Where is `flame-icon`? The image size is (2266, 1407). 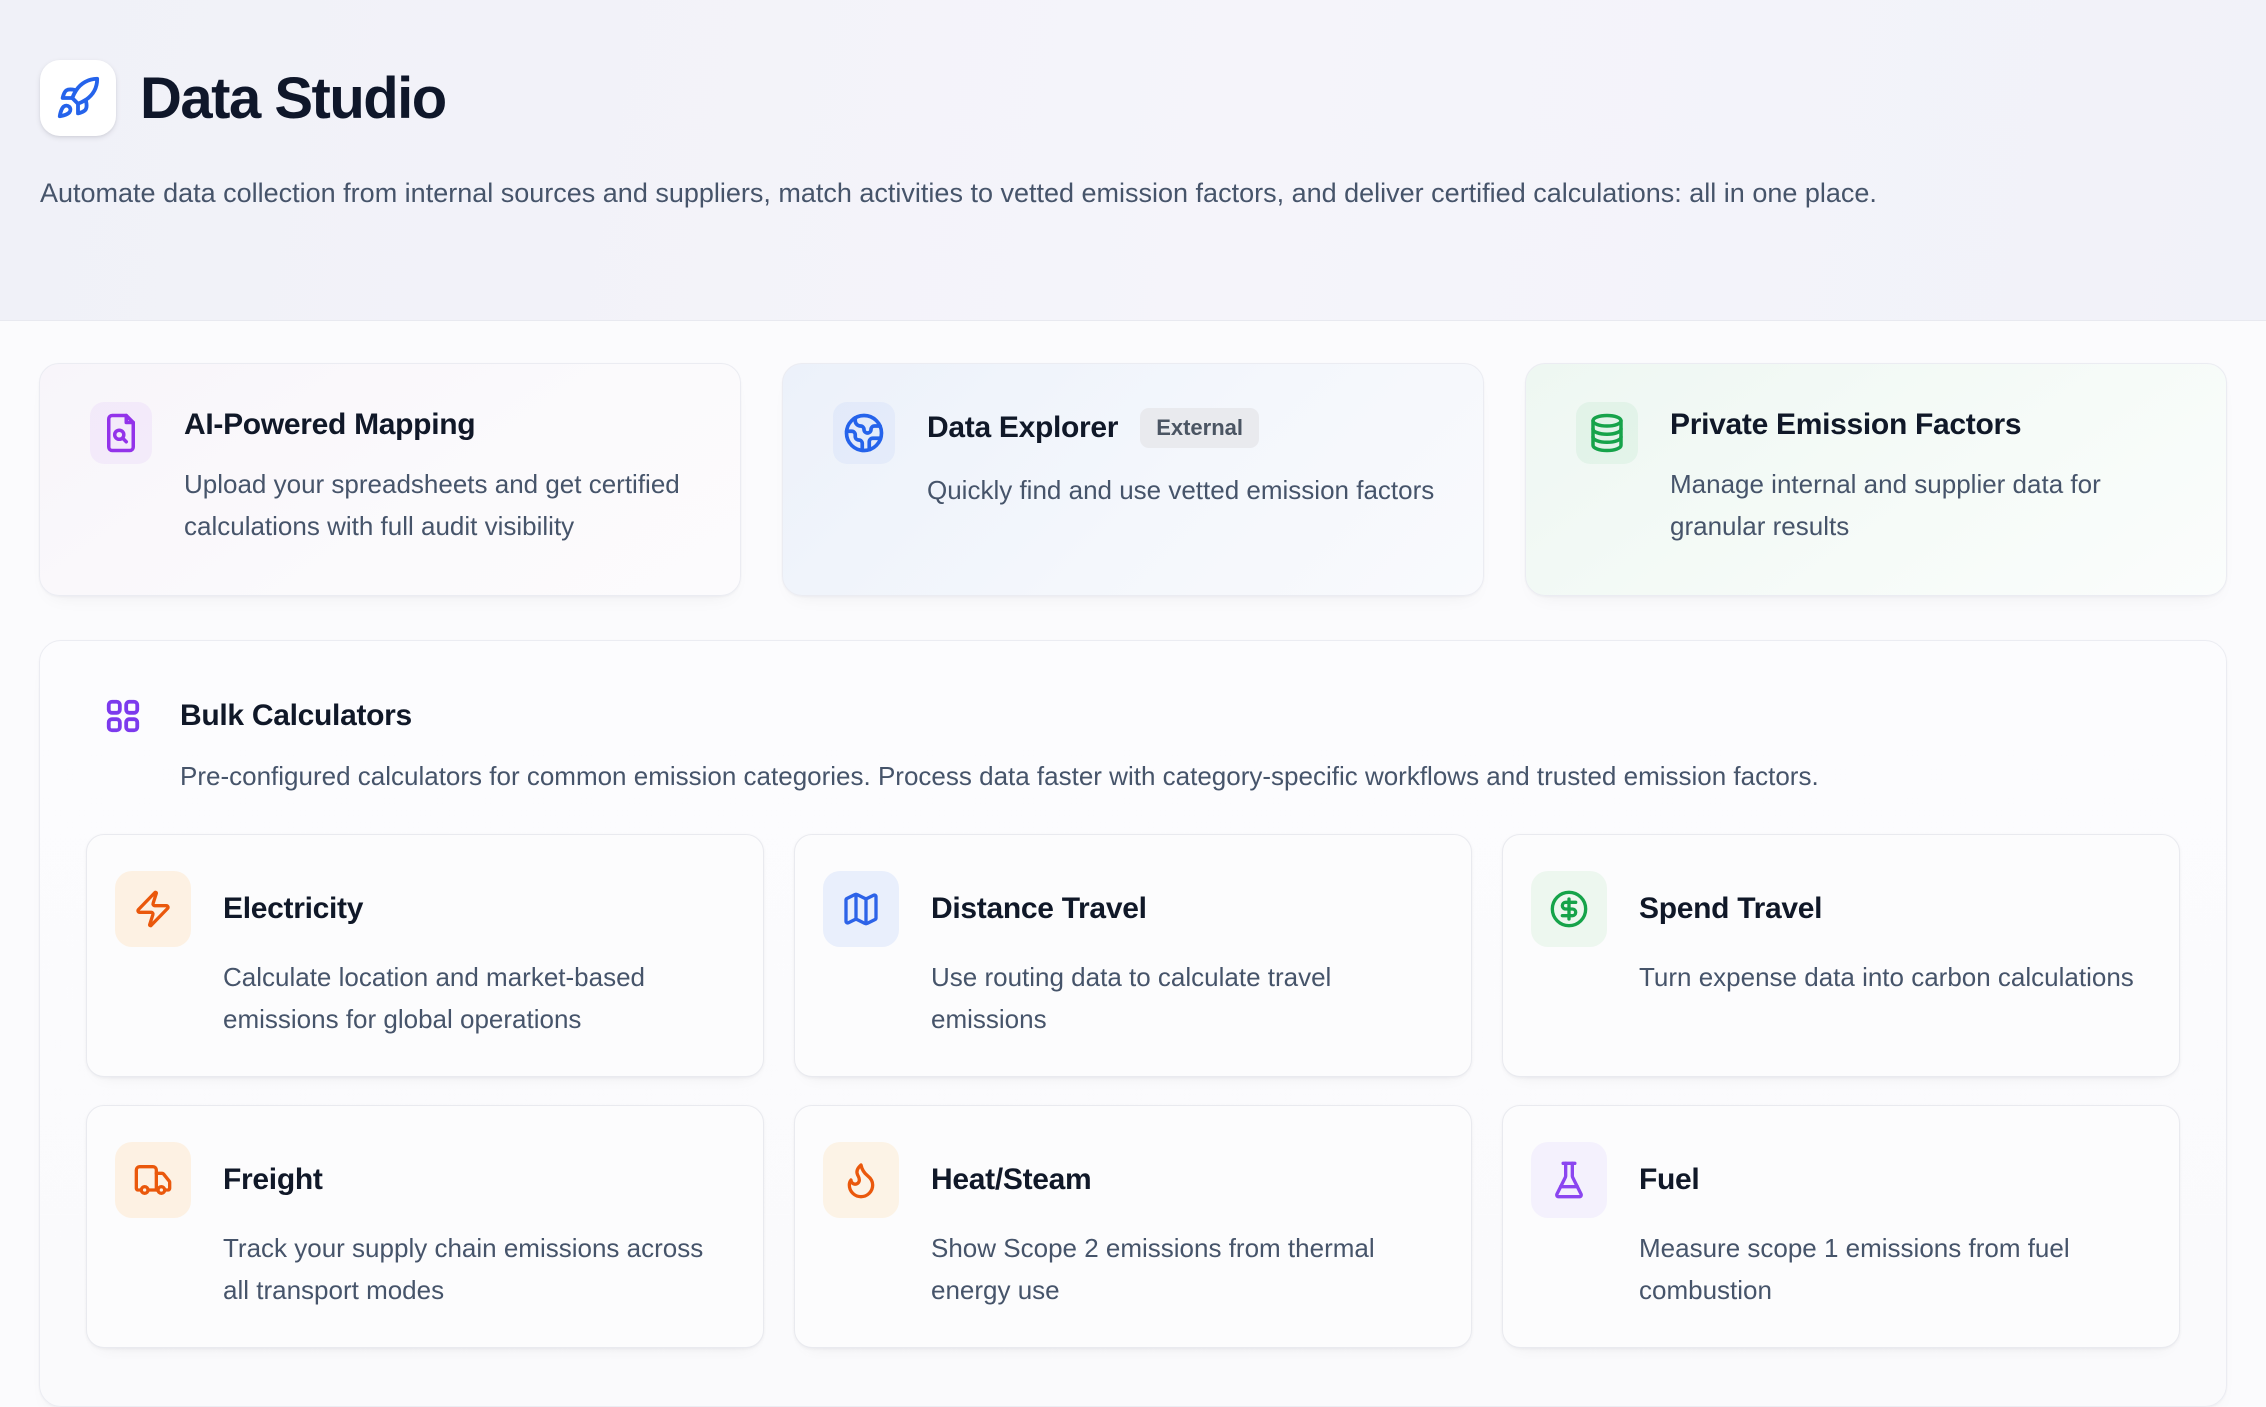 flame-icon is located at coordinates (861, 1180).